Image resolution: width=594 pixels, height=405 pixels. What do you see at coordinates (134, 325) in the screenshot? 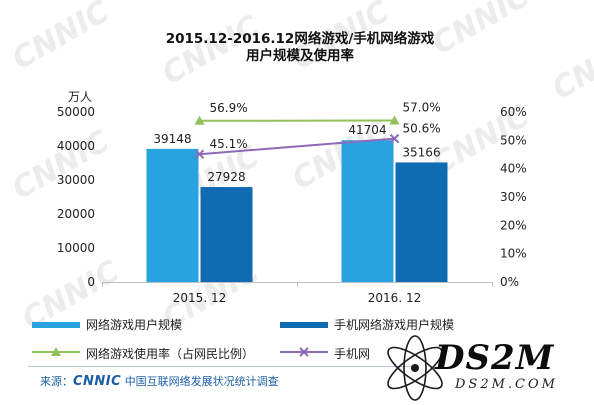
I see `legend-label-pc-users: 网络游戏用户规模` at bounding box center [134, 325].